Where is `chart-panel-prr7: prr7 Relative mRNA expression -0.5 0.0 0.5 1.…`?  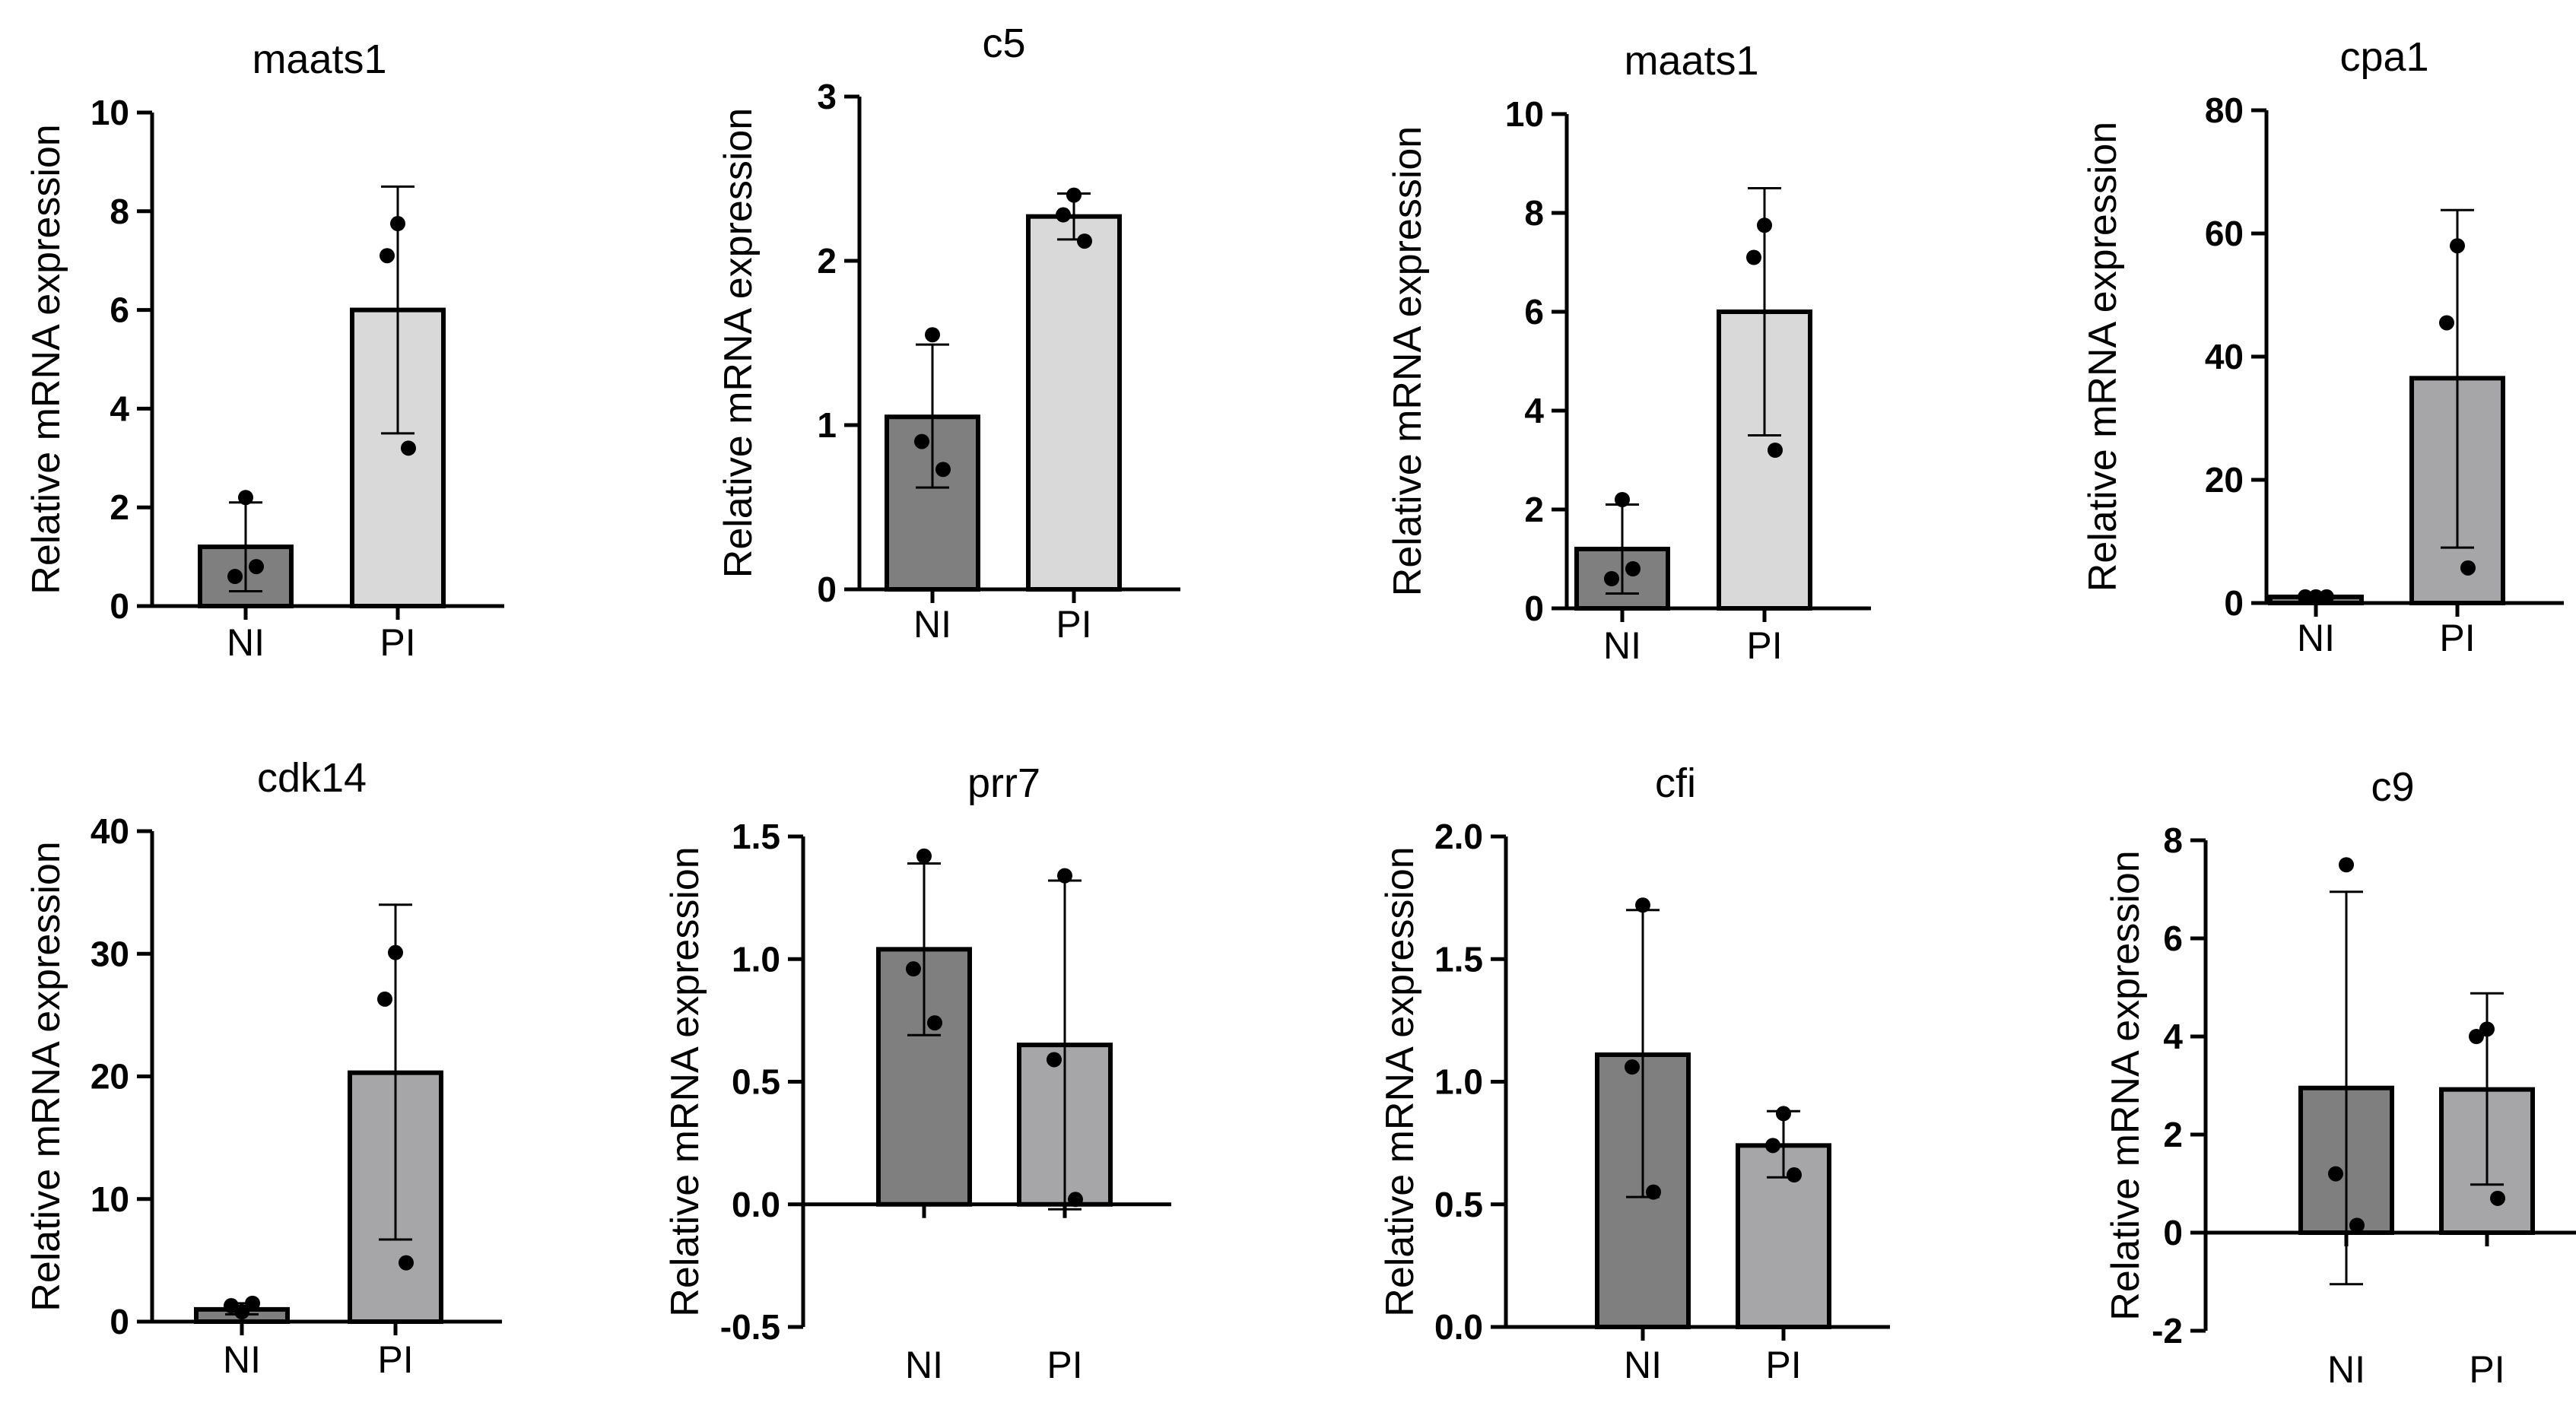 chart-panel-prr7: prr7 Relative mRNA expression -0.5 0.0 0.5 1.… is located at coordinates (917, 1073).